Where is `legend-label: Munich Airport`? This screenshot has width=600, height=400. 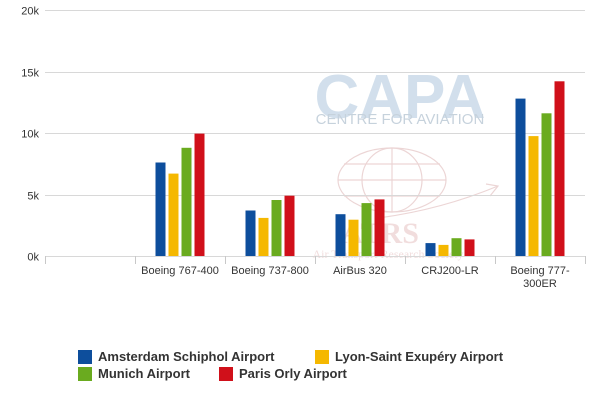
legend-label: Munich Airport is located at coordinates (144, 373).